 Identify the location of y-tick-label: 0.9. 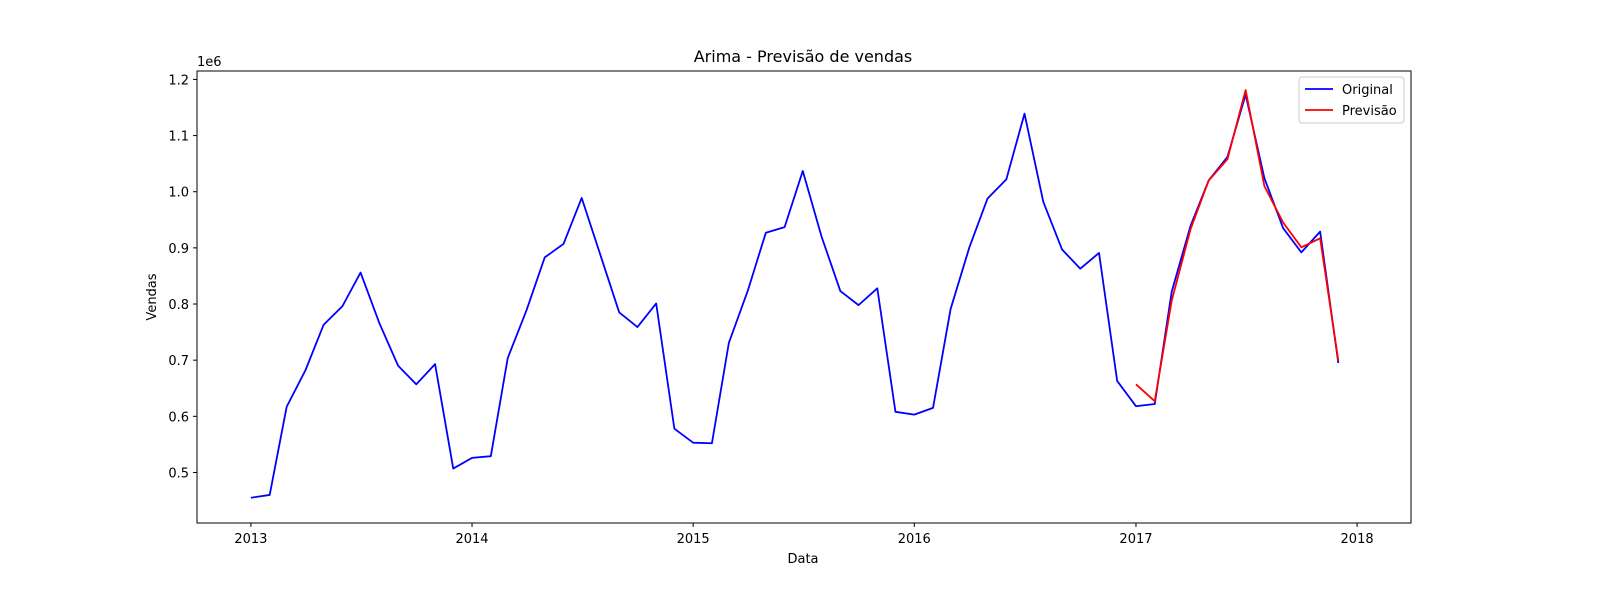
(178, 249).